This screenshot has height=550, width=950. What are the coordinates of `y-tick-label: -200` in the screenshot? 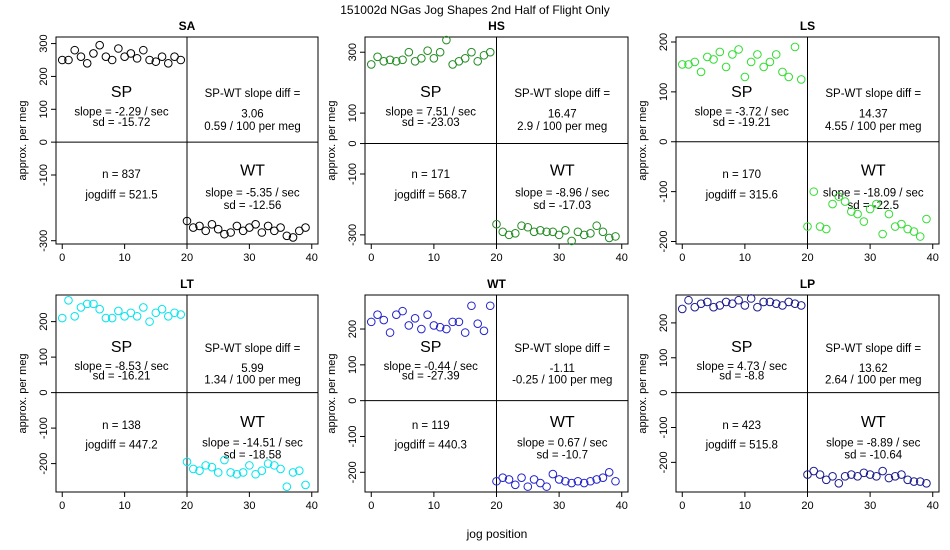 It's located at (664, 462).